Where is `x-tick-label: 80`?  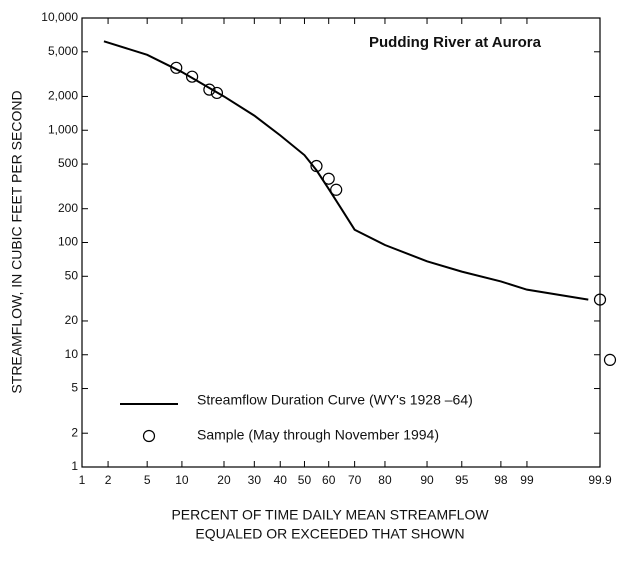 x-tick-label: 80 is located at coordinates (385, 480).